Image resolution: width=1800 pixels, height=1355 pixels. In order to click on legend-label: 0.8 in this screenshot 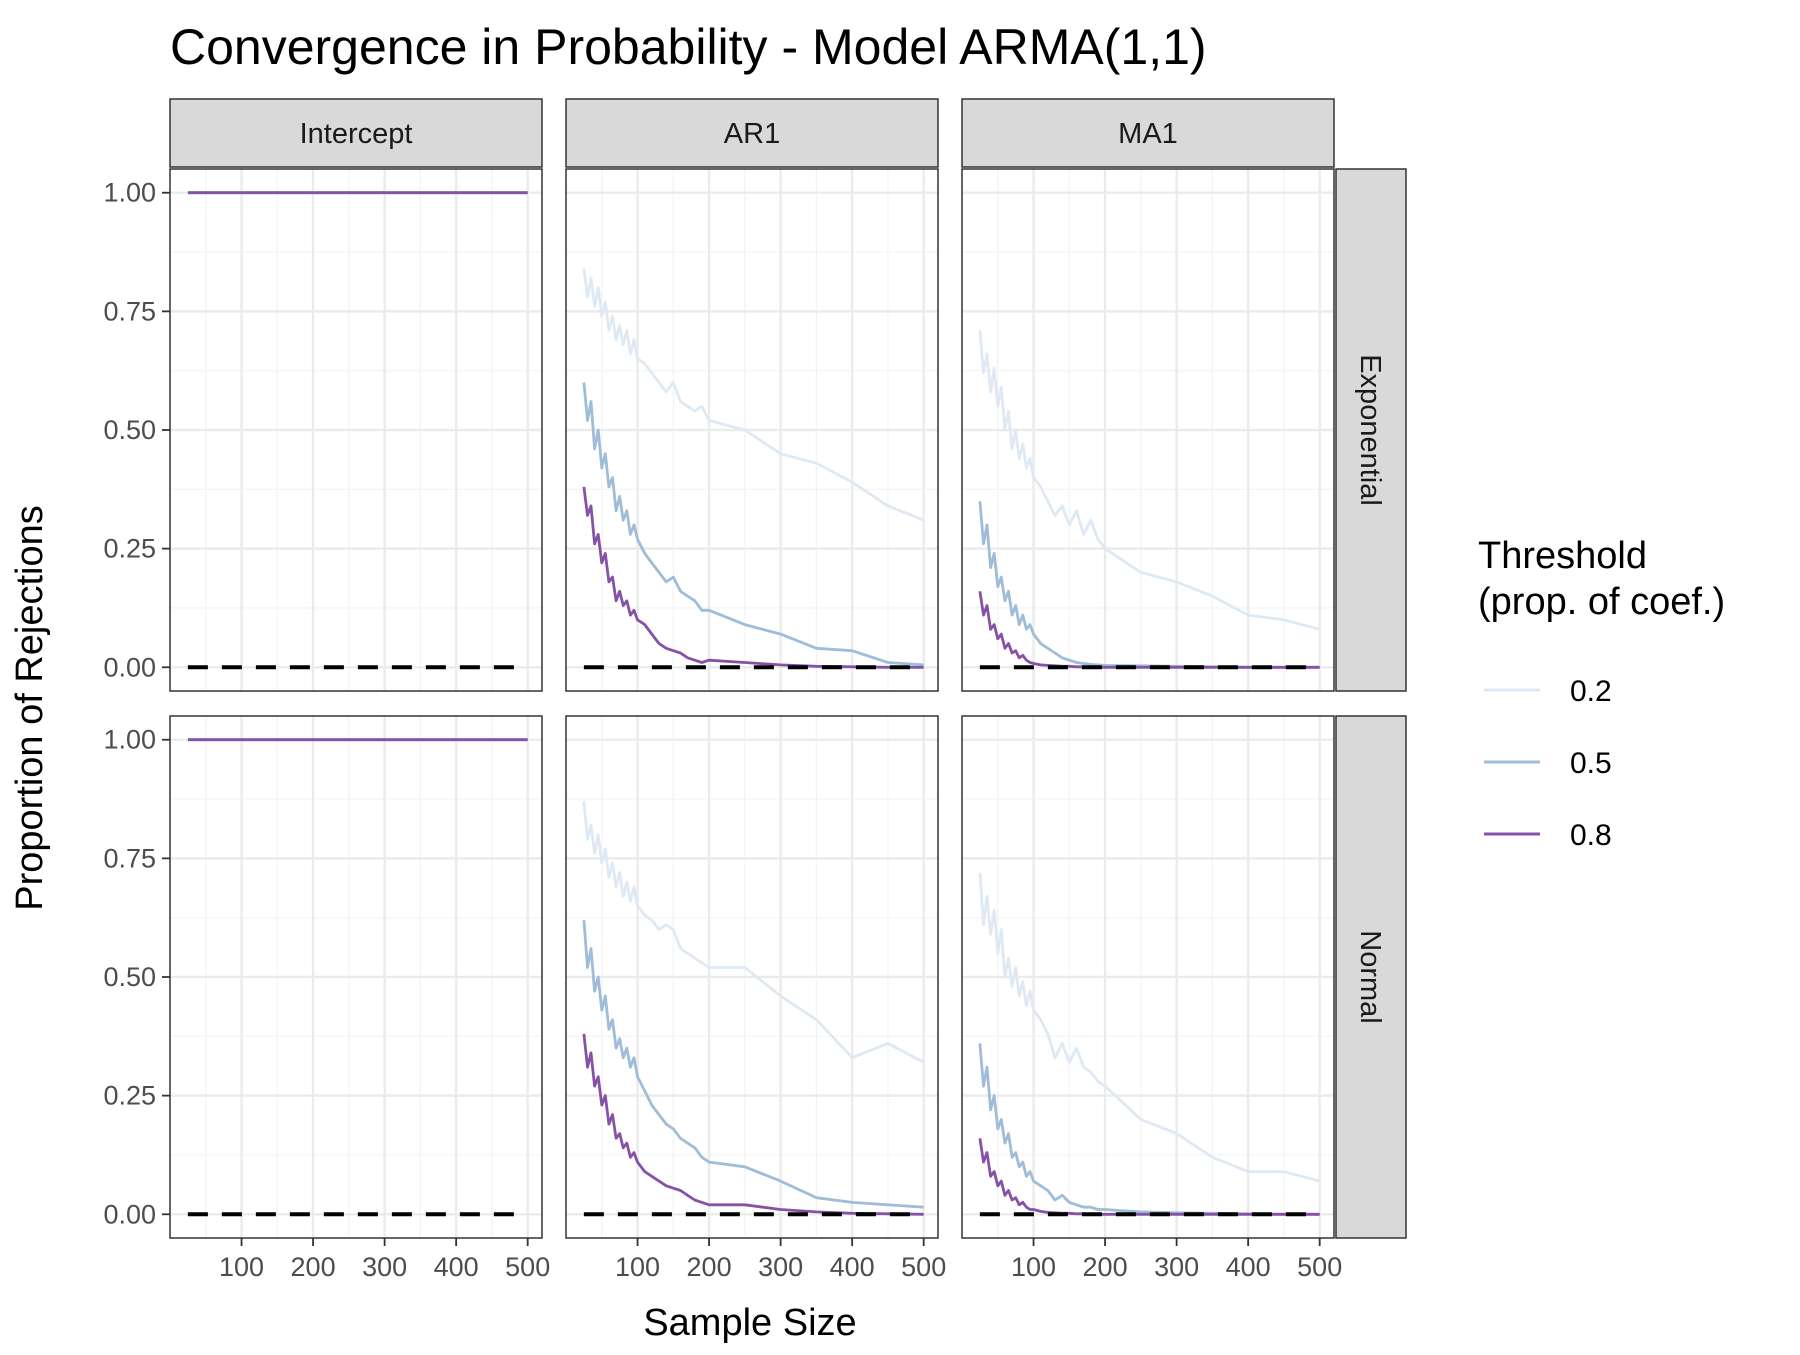, I will do `click(1591, 835)`.